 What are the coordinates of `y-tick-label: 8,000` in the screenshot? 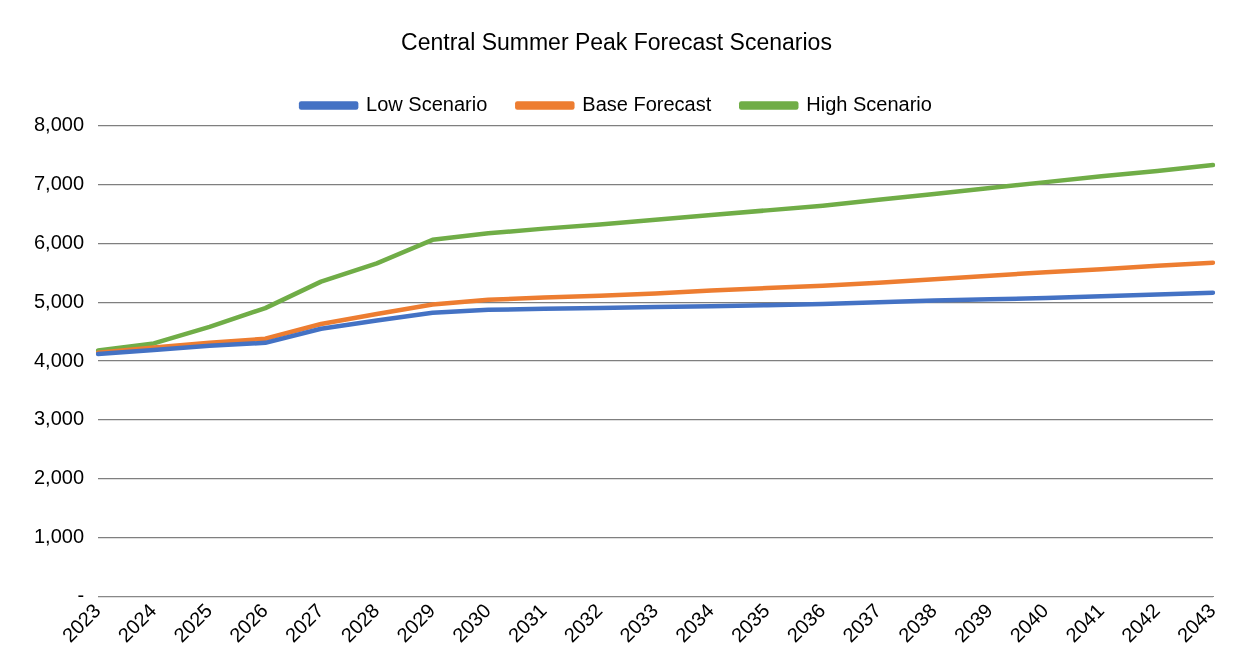 It's located at (59, 124).